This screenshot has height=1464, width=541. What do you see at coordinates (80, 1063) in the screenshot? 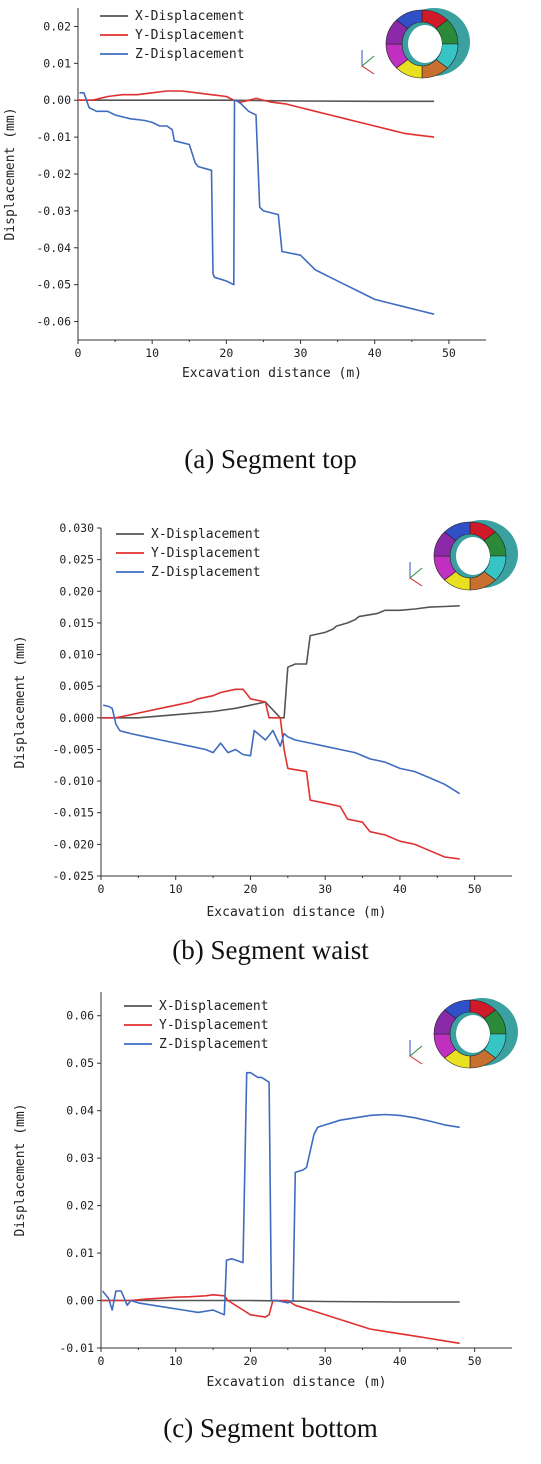
I see `y-tick-label: 0.05` at bounding box center [80, 1063].